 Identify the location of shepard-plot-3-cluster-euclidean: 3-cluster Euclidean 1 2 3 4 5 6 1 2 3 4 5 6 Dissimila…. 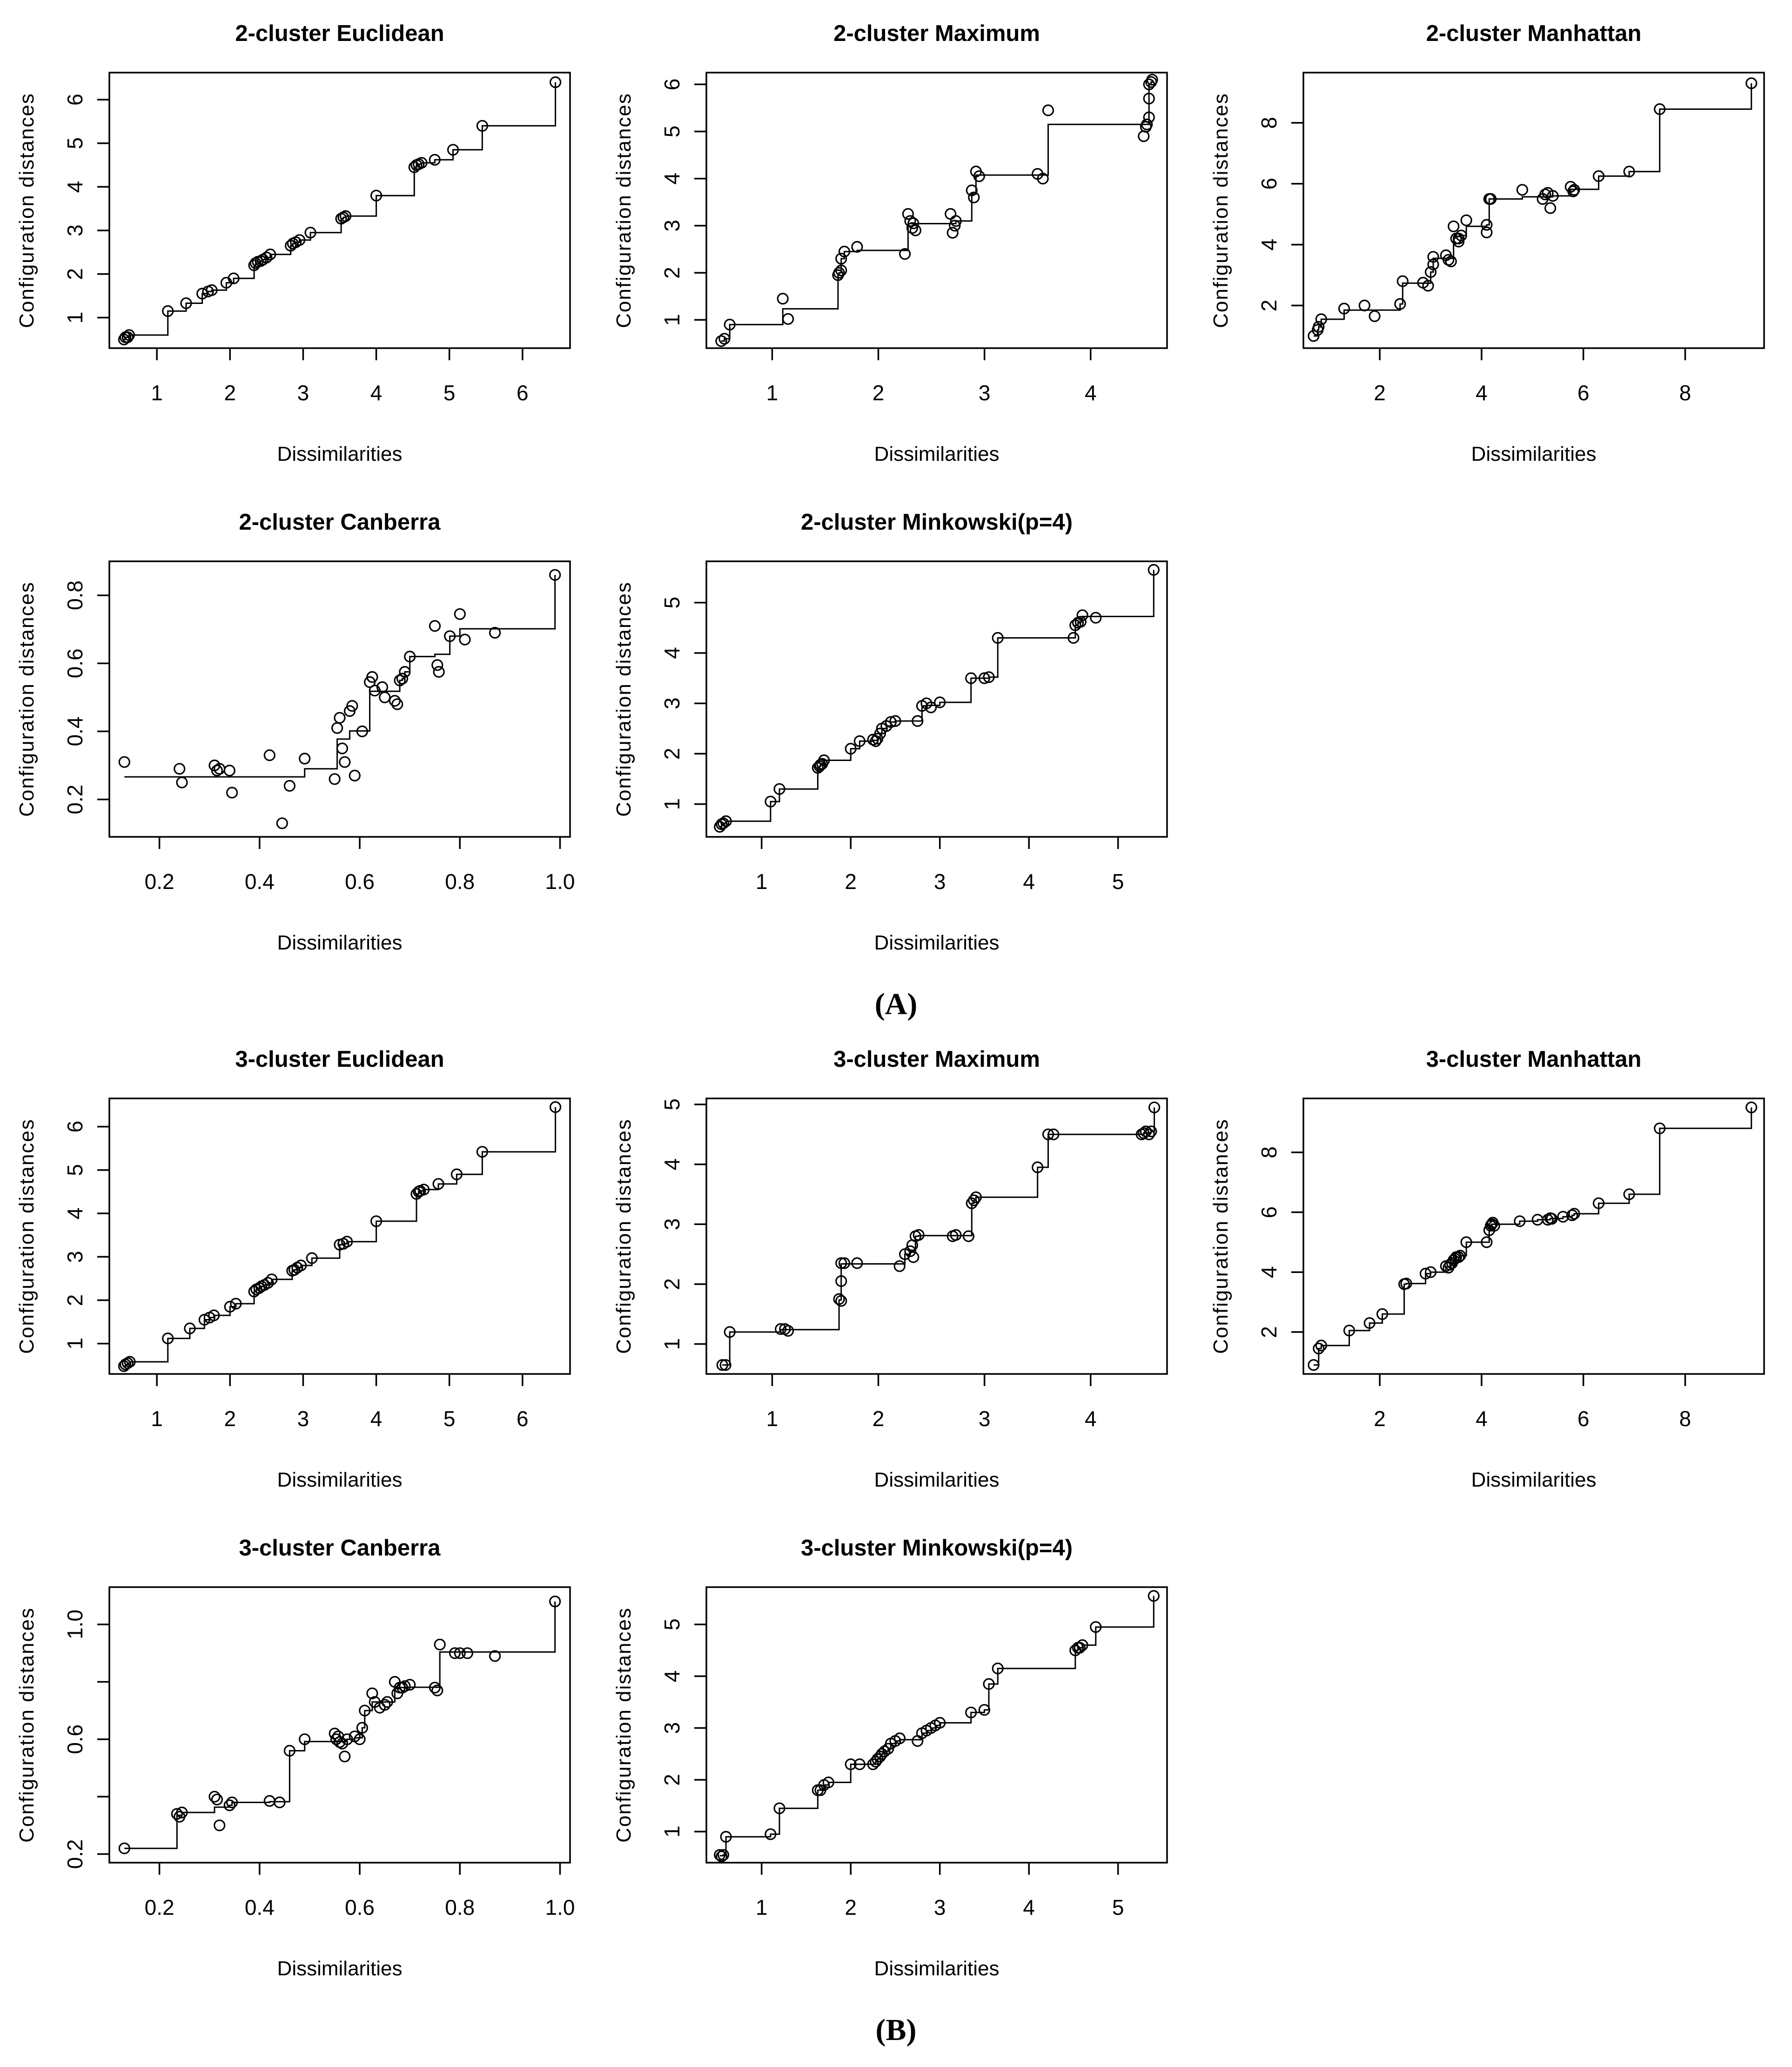
(293, 1269).